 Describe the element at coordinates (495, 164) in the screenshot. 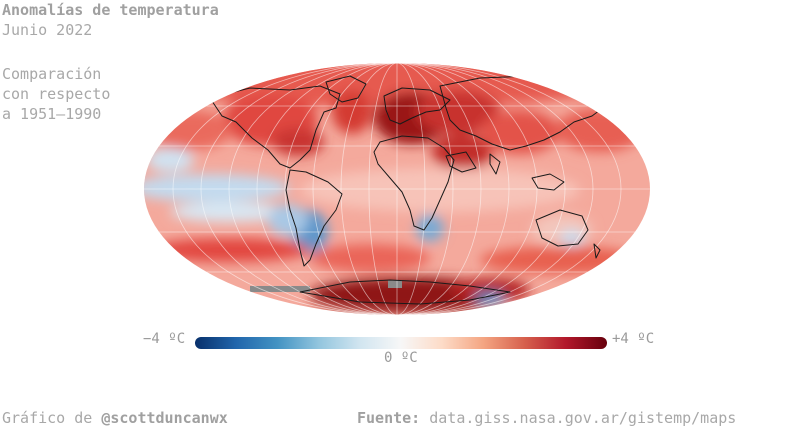

I see `india-coastline` at that location.